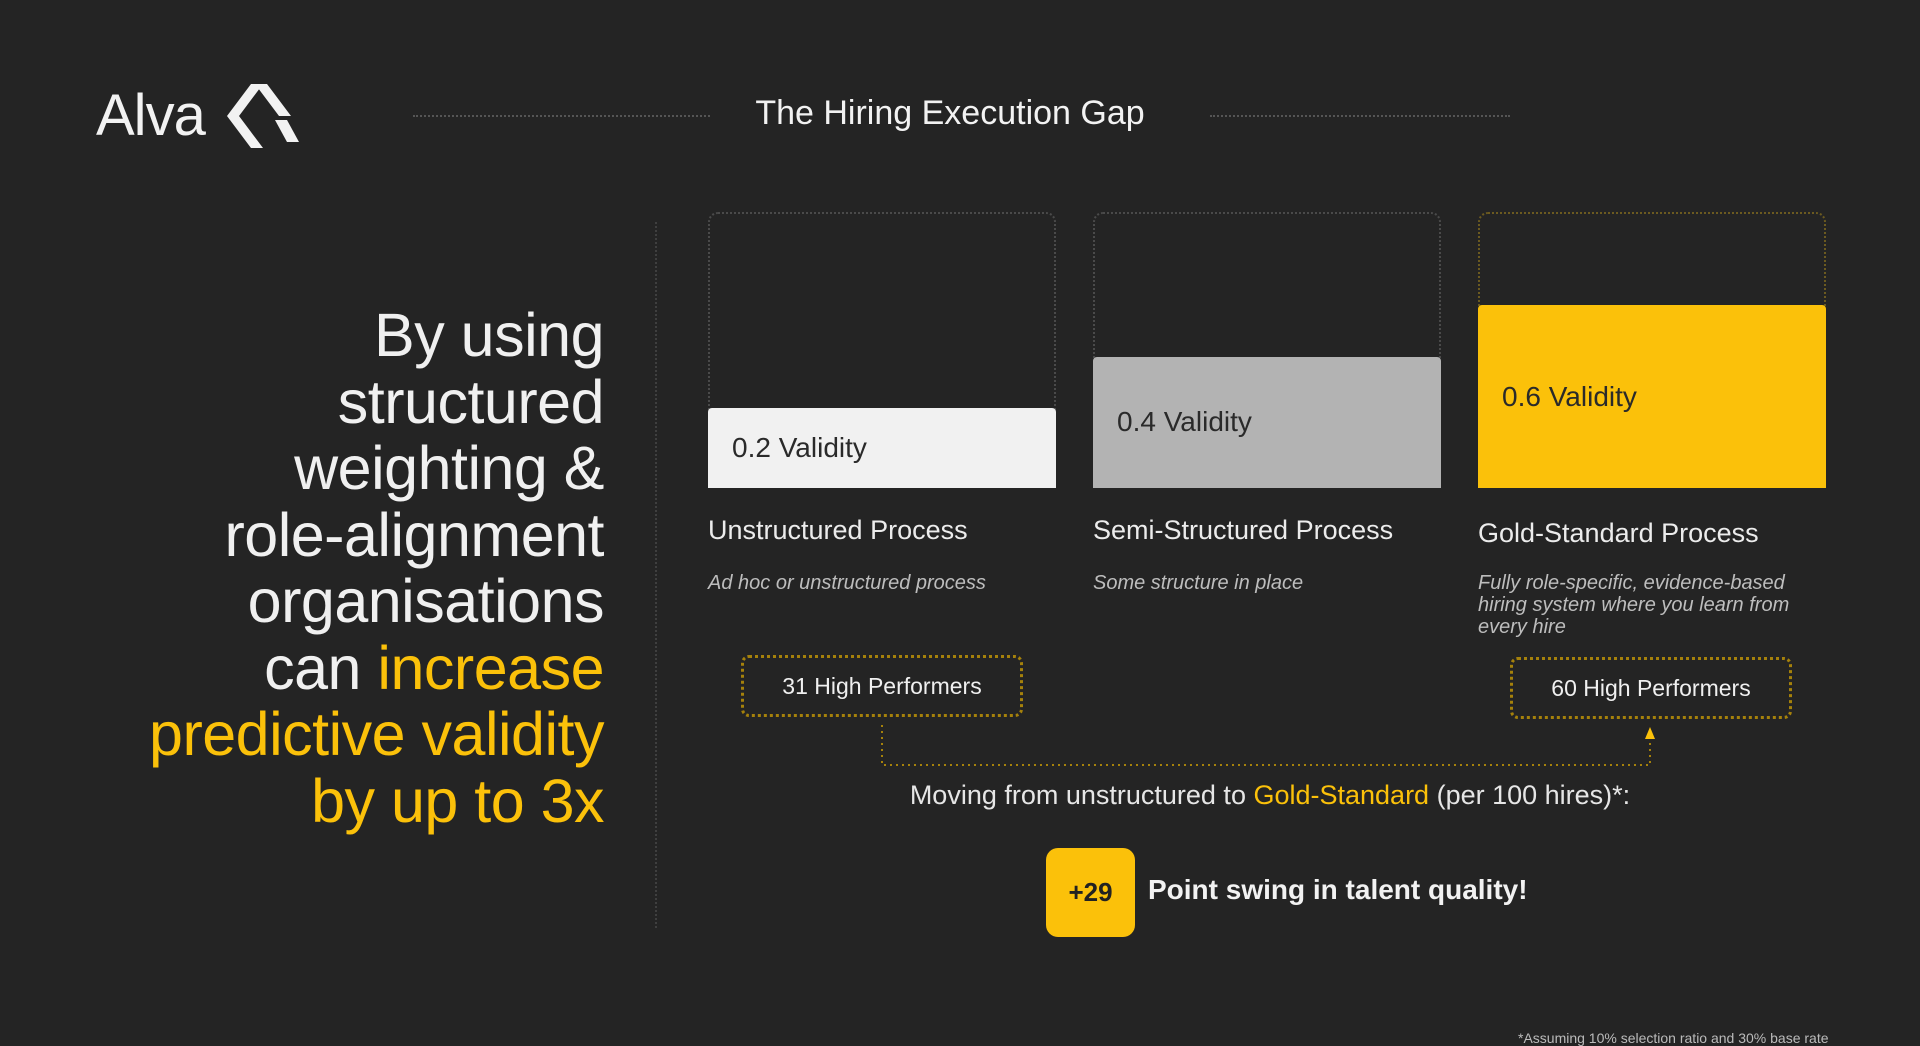 Image resolution: width=1920 pixels, height=1046 pixels. Describe the element at coordinates (376, 734) in the screenshot. I see `headline-highlight: predictive validity` at that location.